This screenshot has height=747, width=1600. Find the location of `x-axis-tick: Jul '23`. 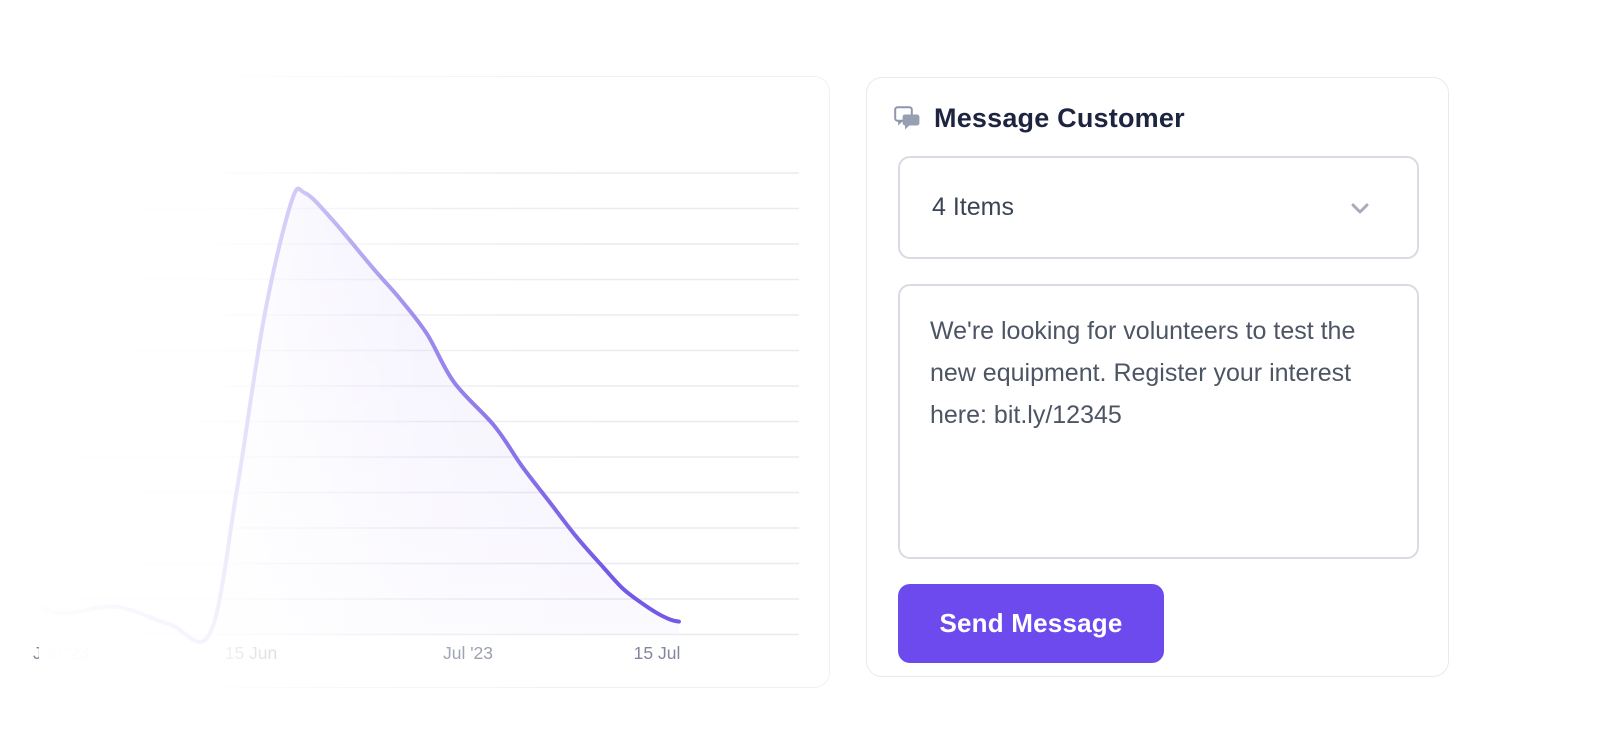

x-axis-tick: Jul '23 is located at coordinates (468, 653).